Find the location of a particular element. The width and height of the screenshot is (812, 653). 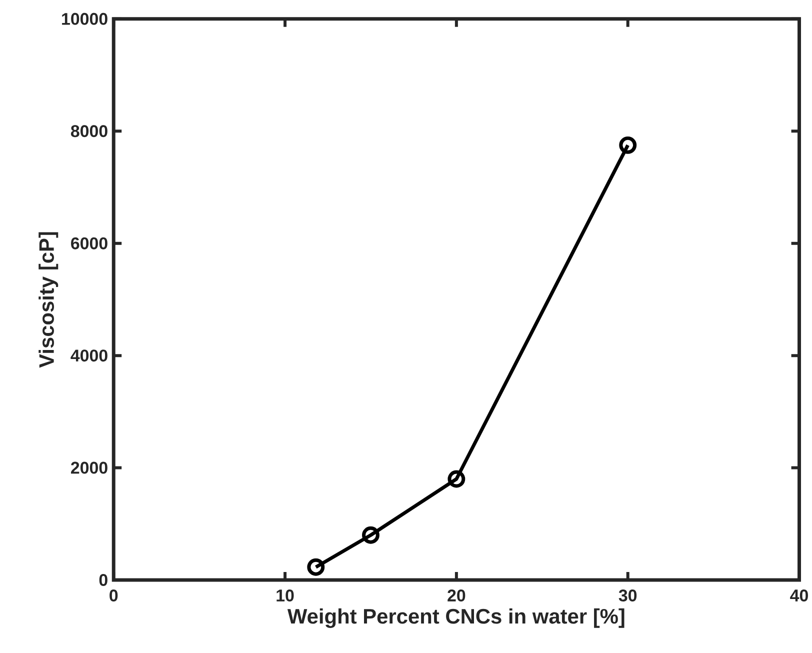

y-tick-label: 4000 is located at coordinates (89, 356).